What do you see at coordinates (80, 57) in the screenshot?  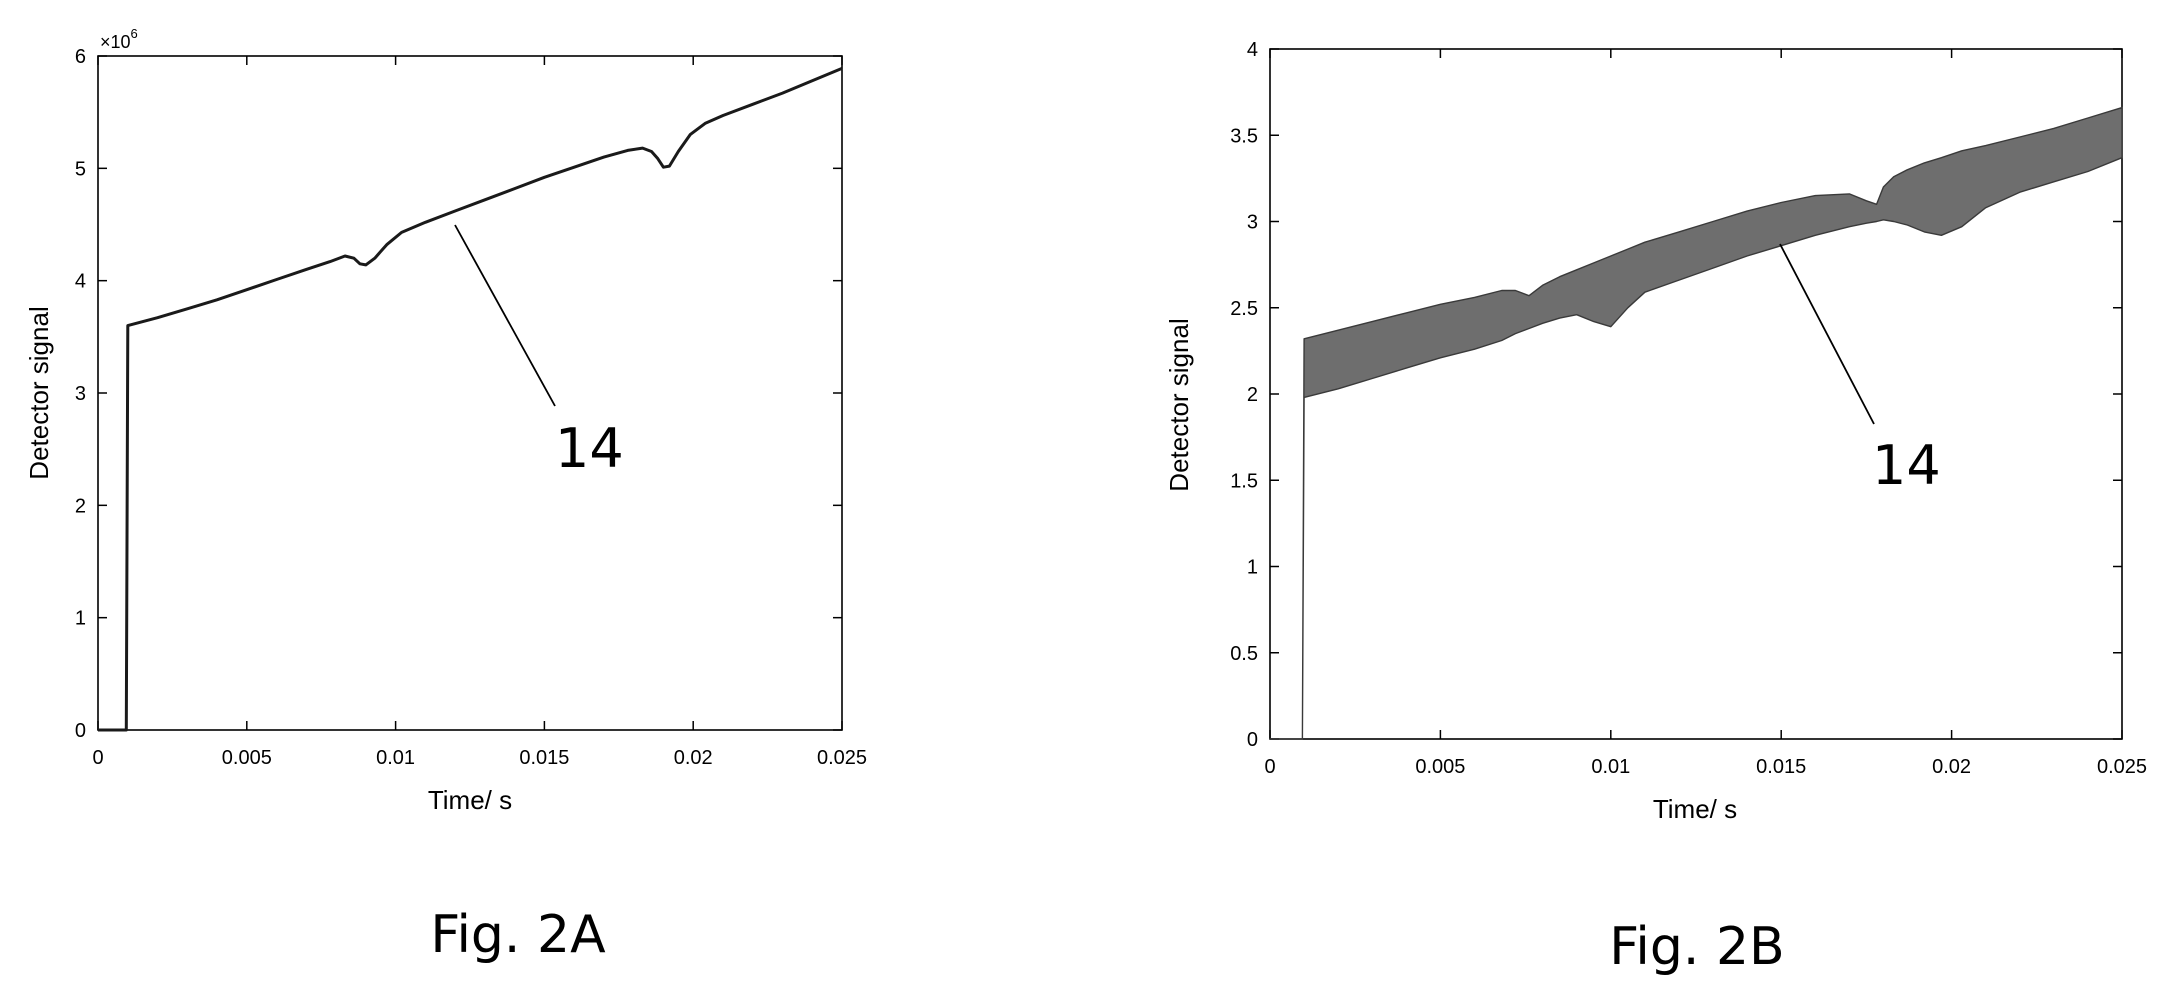 I see `y-tick-label: 6` at bounding box center [80, 57].